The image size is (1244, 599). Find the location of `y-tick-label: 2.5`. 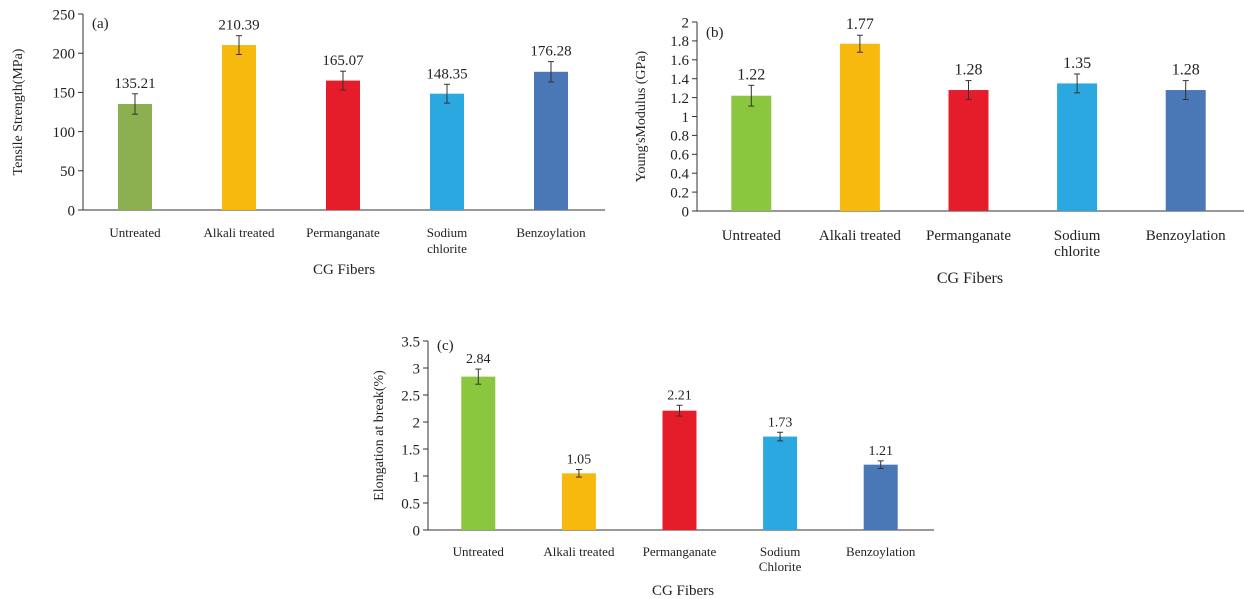

y-tick-label: 2.5 is located at coordinates (410, 396).